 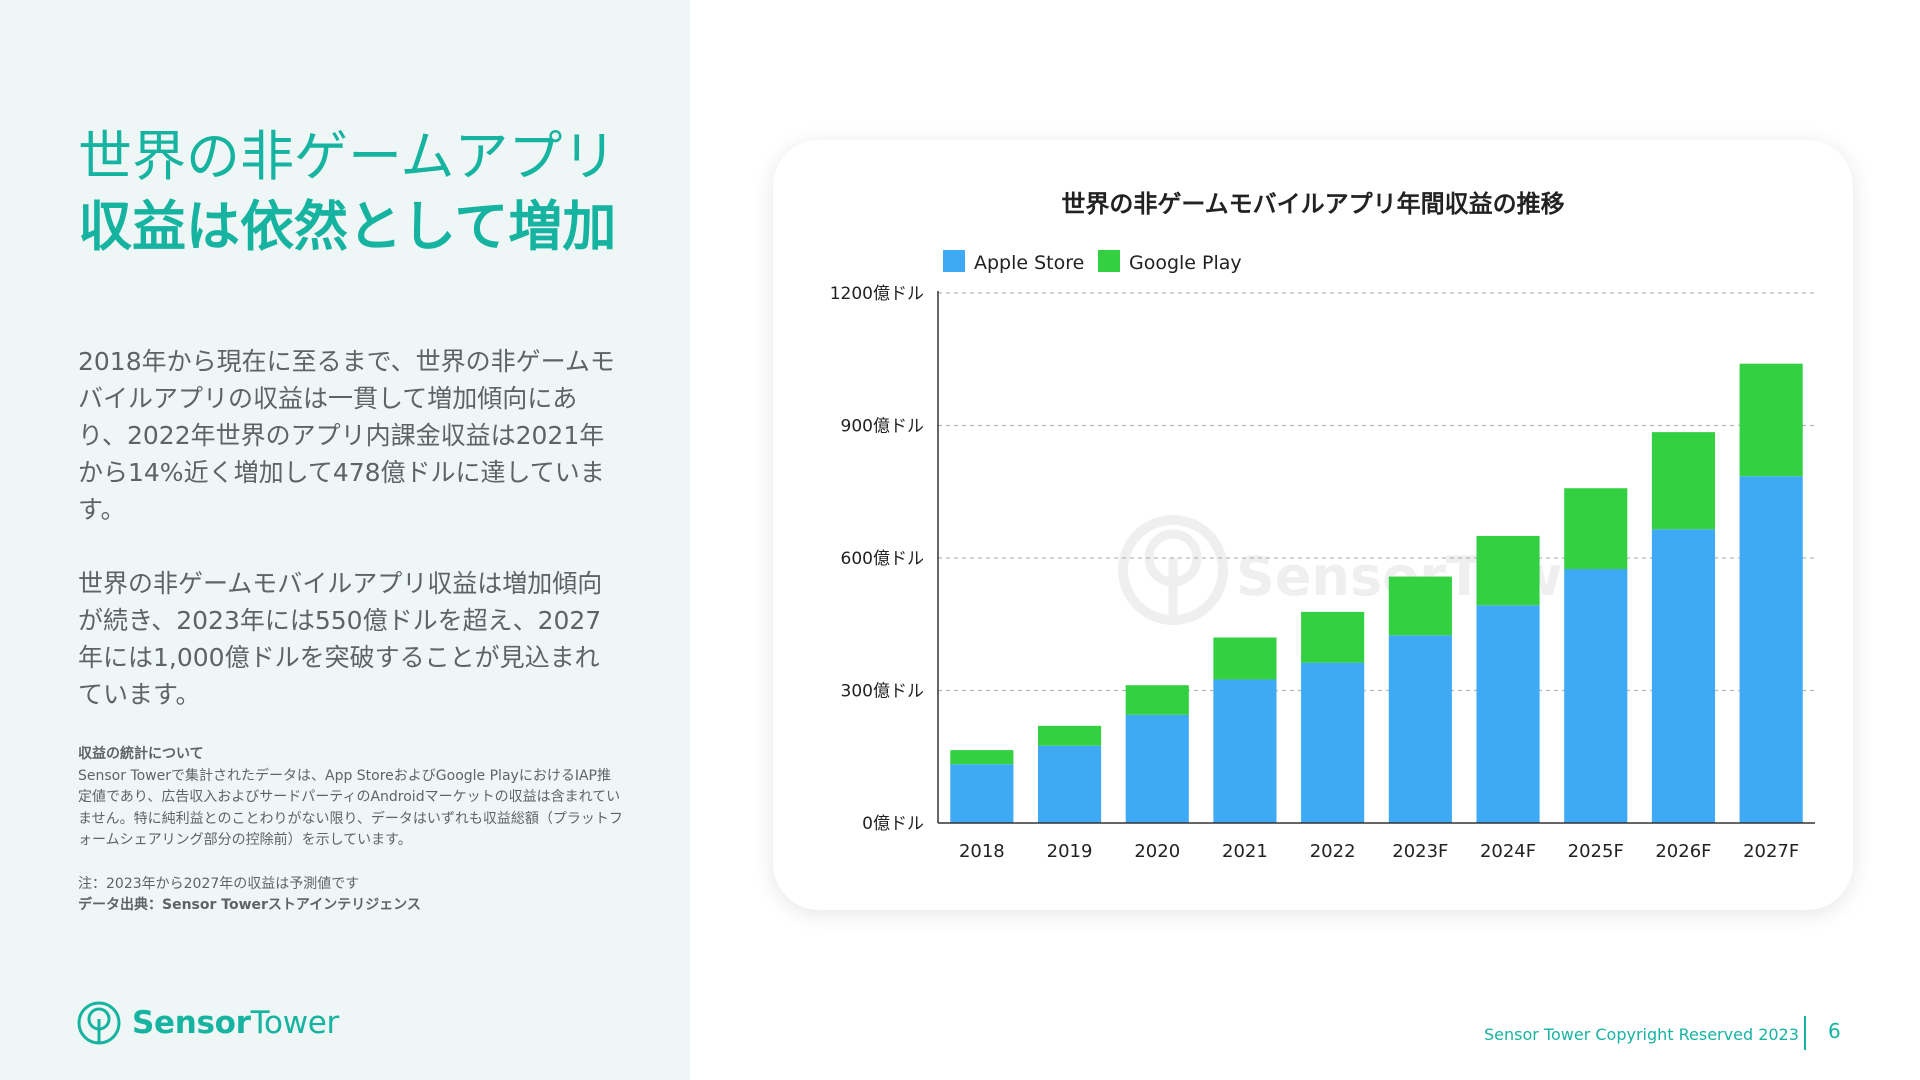 What do you see at coordinates (1420, 606) in the screenshot?
I see `bar-google-play-2023f` at bounding box center [1420, 606].